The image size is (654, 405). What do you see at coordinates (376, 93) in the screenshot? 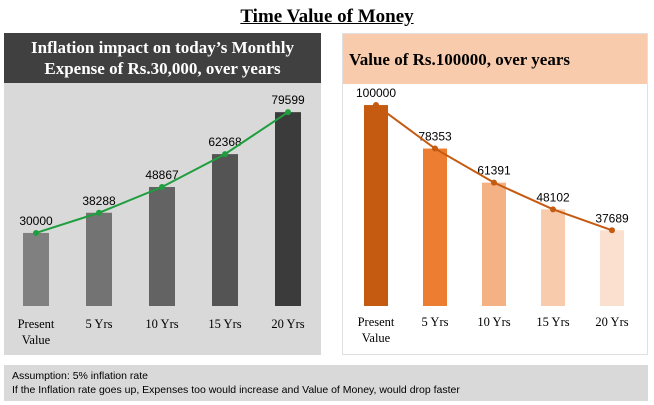
I see `data-label: 100000` at bounding box center [376, 93].